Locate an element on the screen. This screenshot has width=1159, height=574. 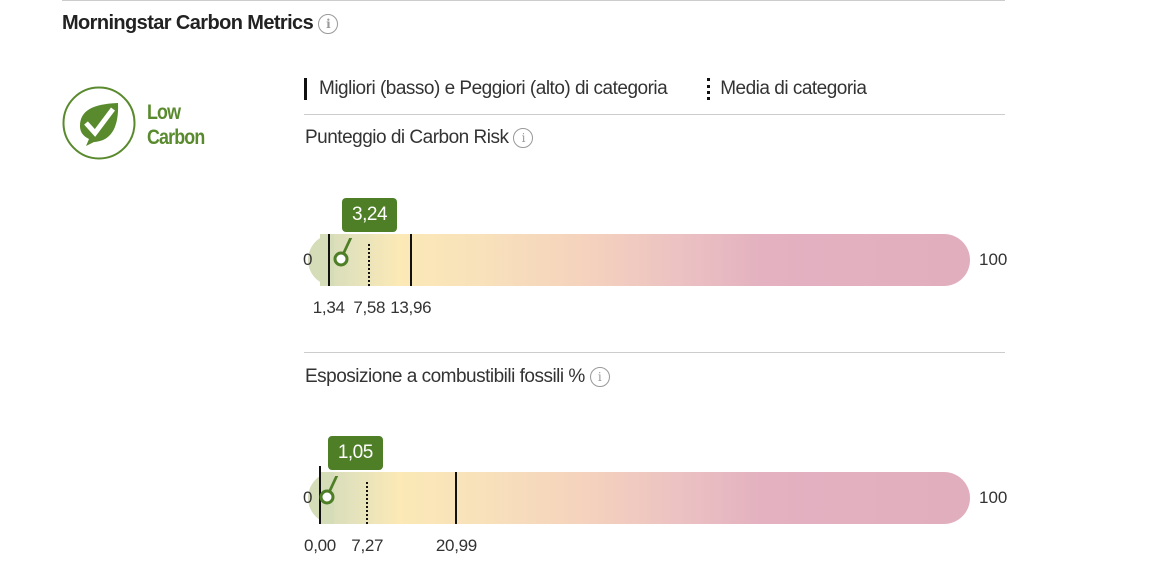
badge-line2: Carbon is located at coordinates (176, 137).